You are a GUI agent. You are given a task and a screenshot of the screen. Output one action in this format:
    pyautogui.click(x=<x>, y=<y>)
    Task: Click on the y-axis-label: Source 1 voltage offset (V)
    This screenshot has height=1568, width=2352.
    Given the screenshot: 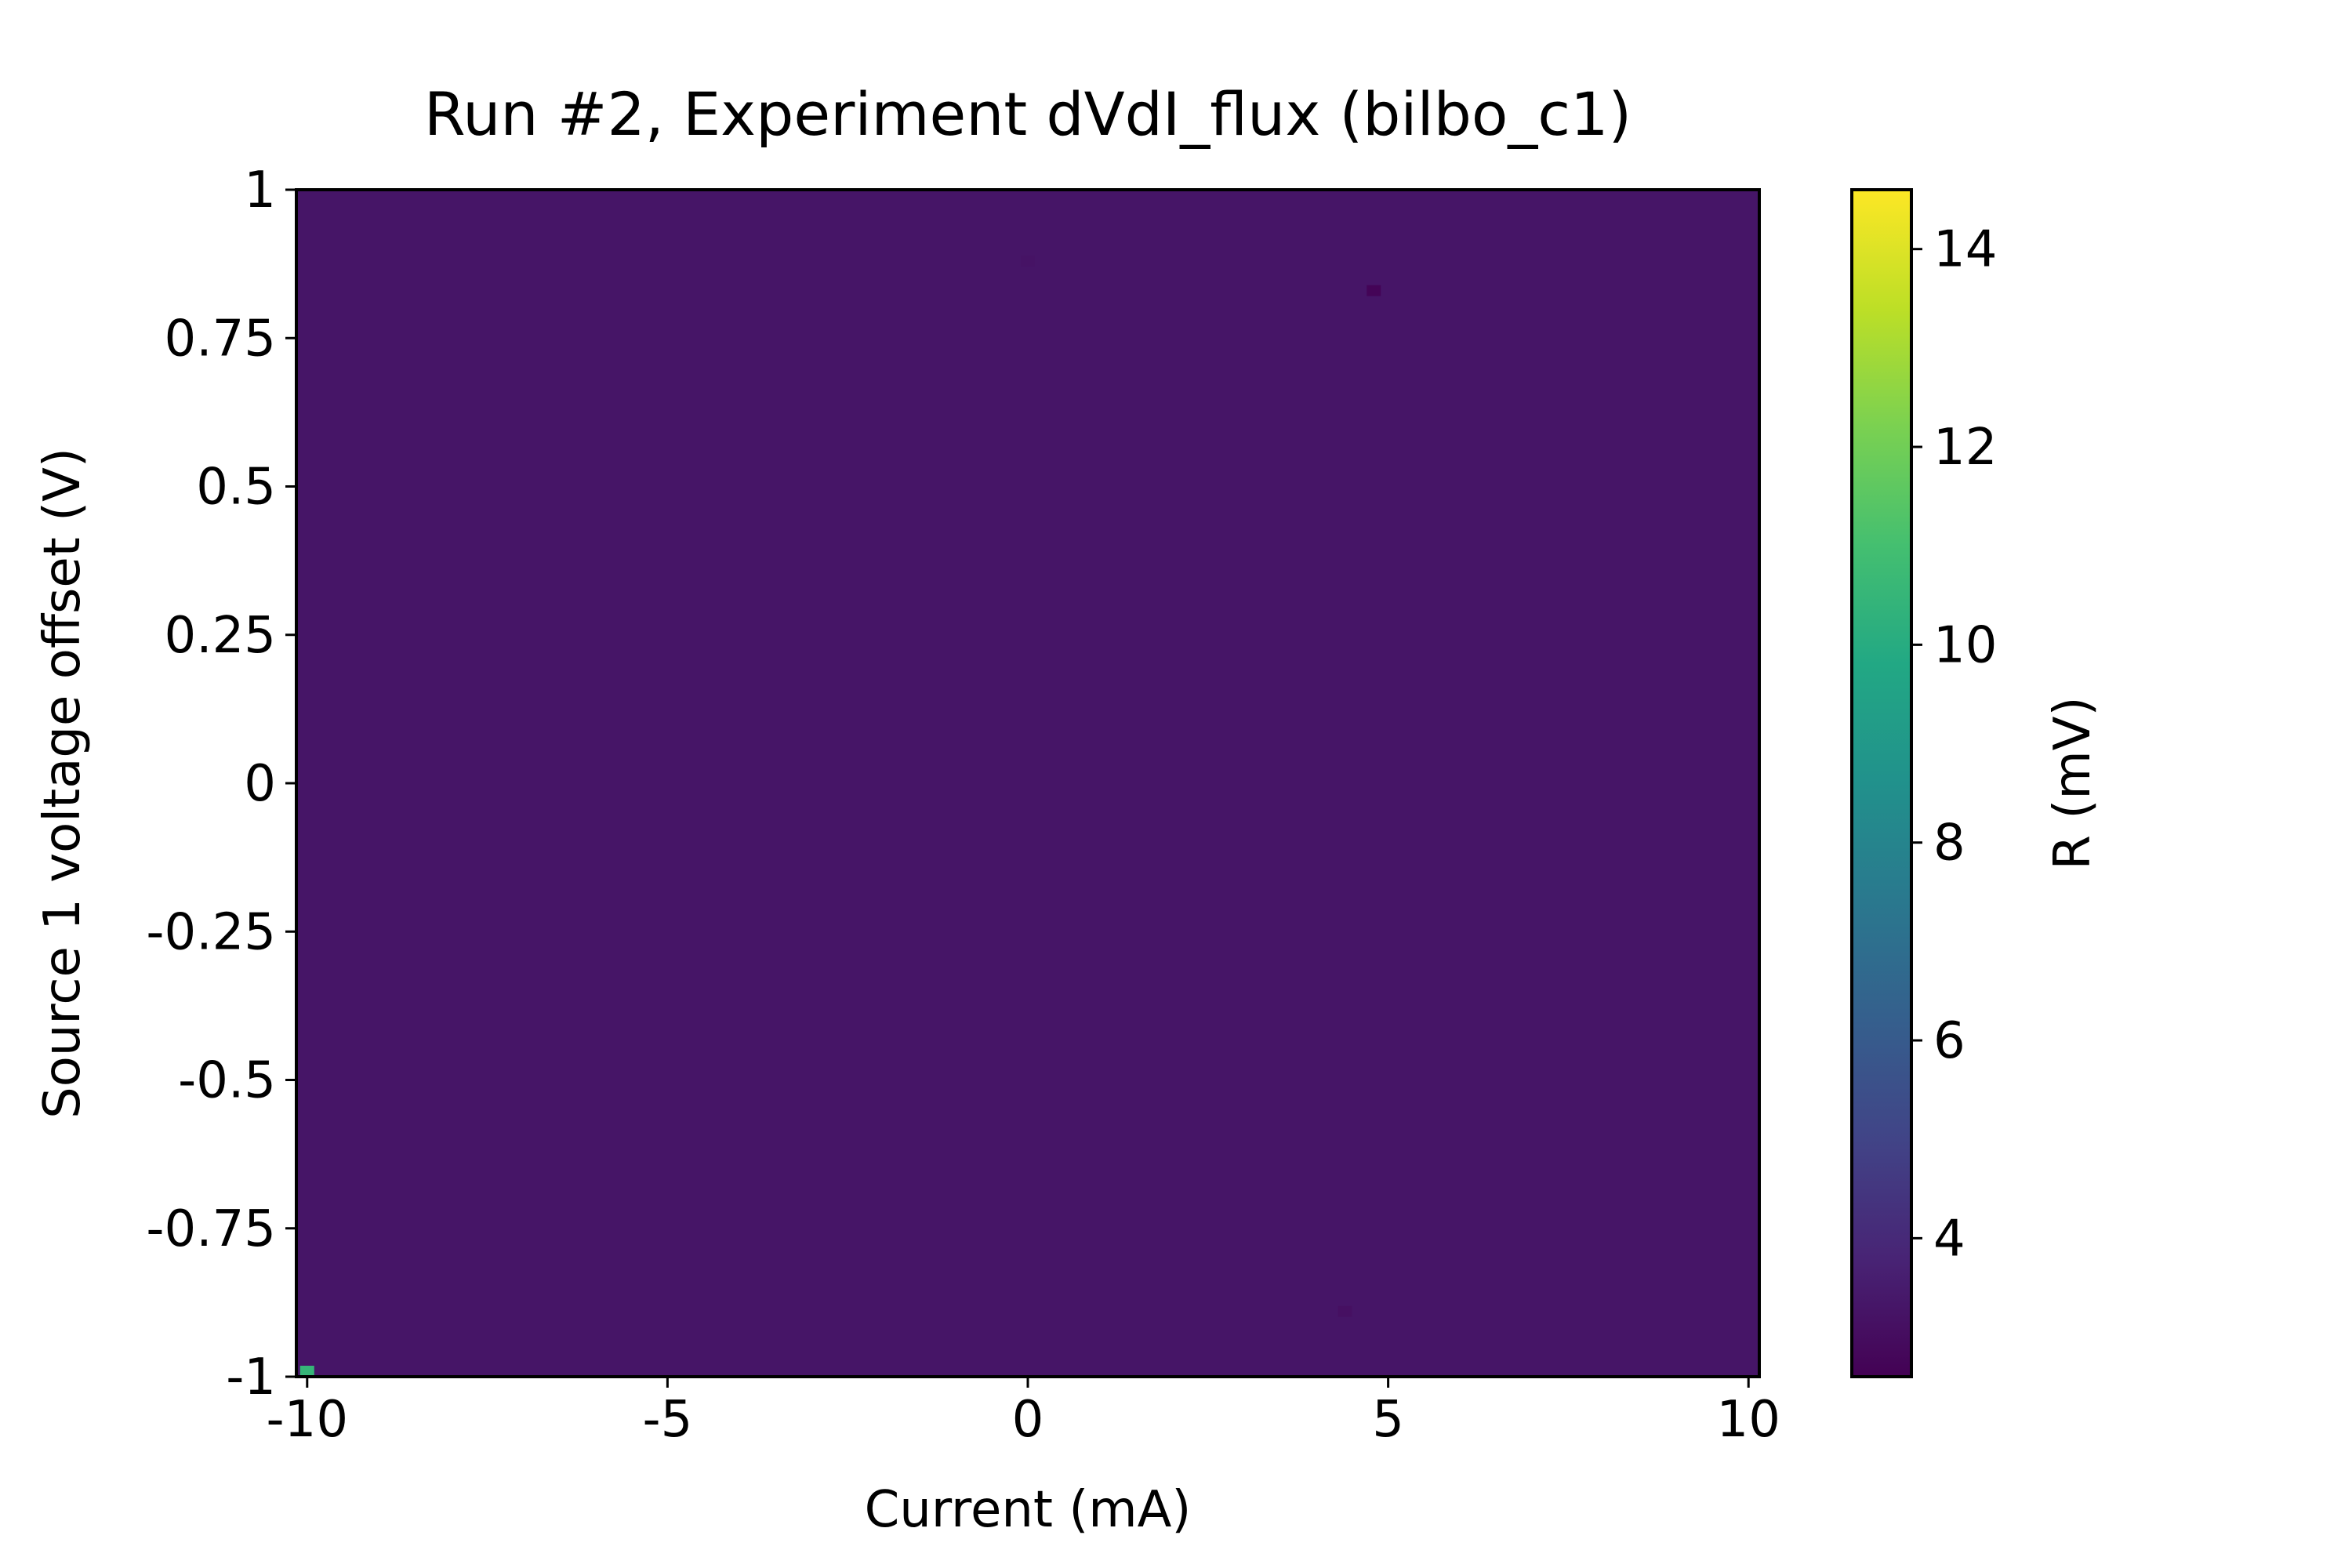 What is the action you would take?
    pyautogui.click(x=63, y=783)
    